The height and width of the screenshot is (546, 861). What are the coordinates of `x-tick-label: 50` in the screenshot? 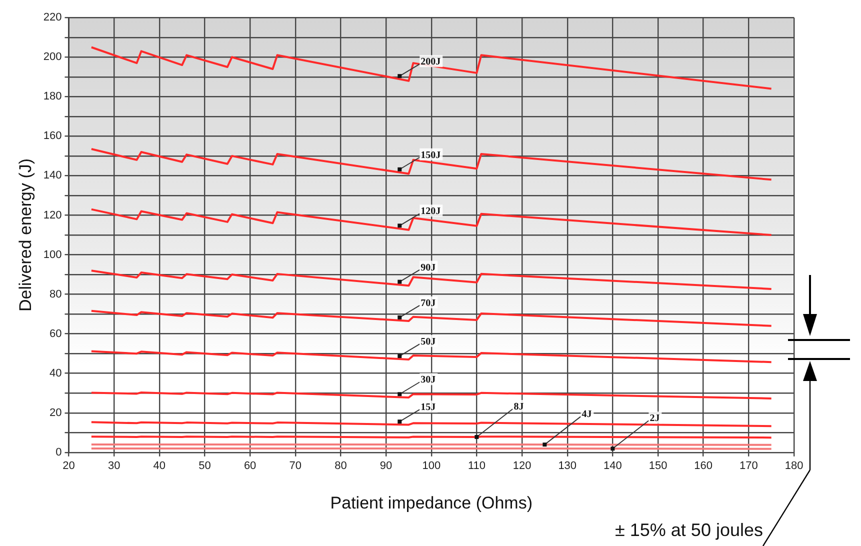 It's located at (204, 466).